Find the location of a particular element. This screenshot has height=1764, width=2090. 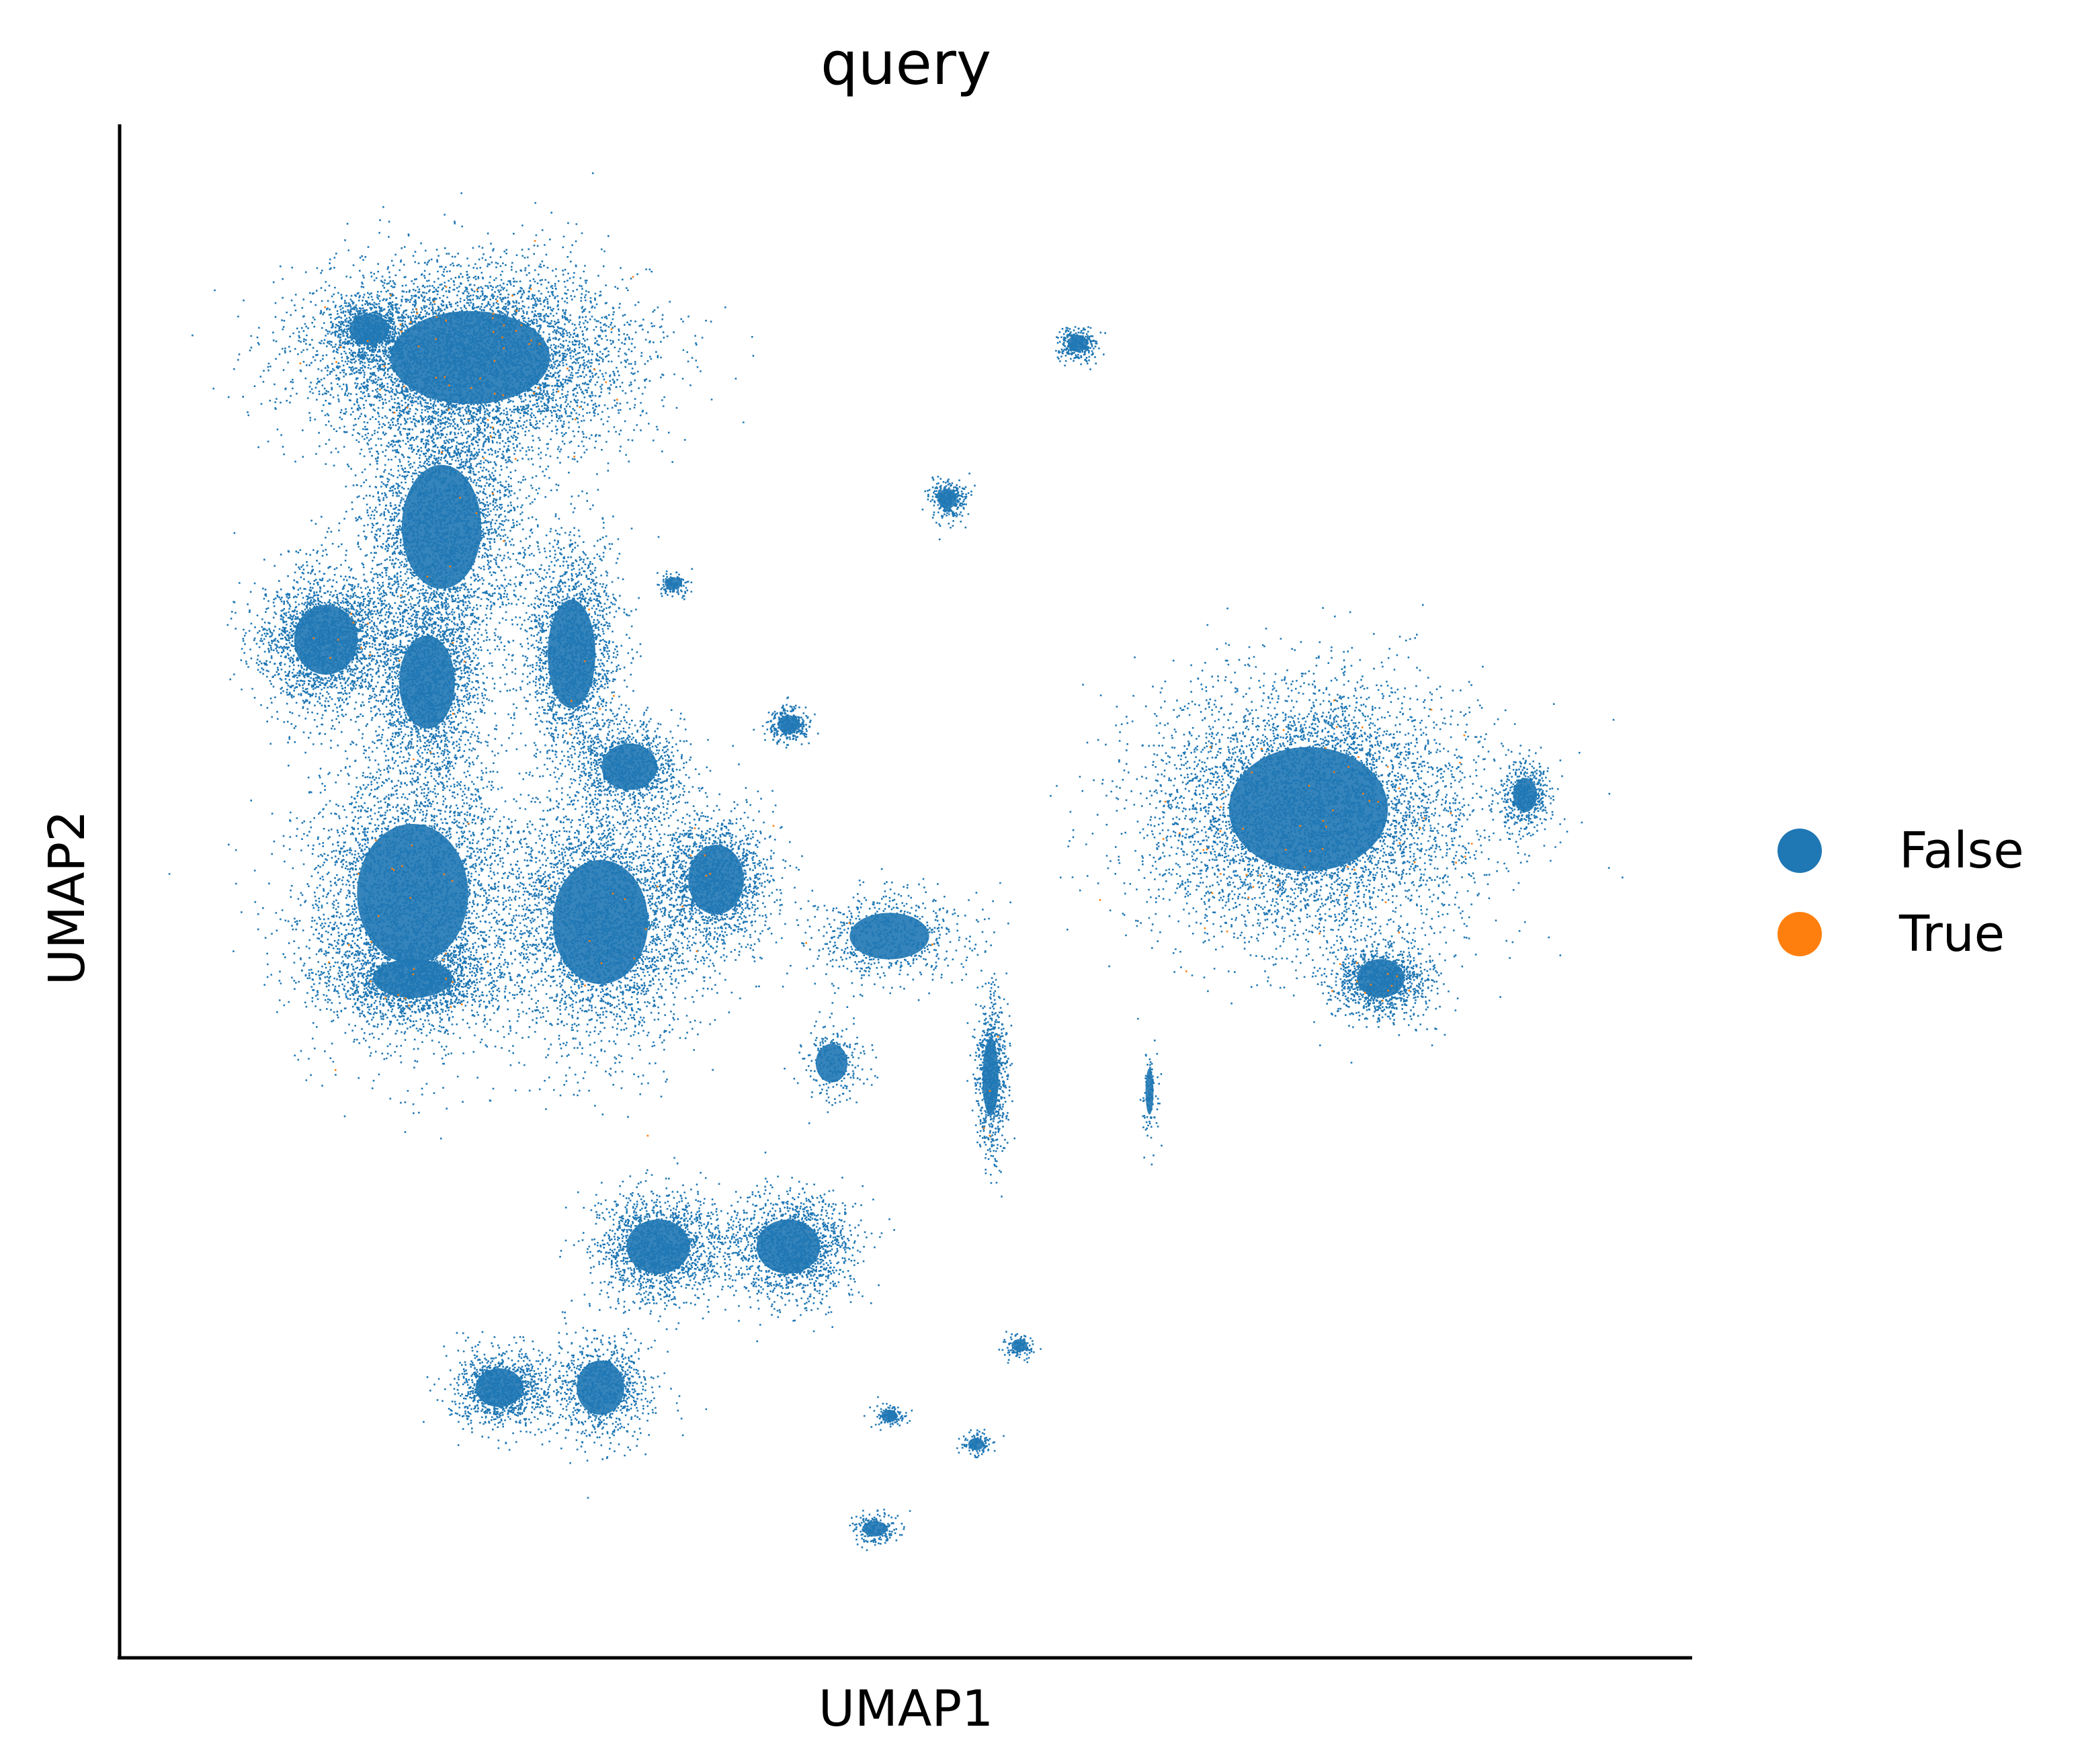

legend: False True is located at coordinates (1901, 892).